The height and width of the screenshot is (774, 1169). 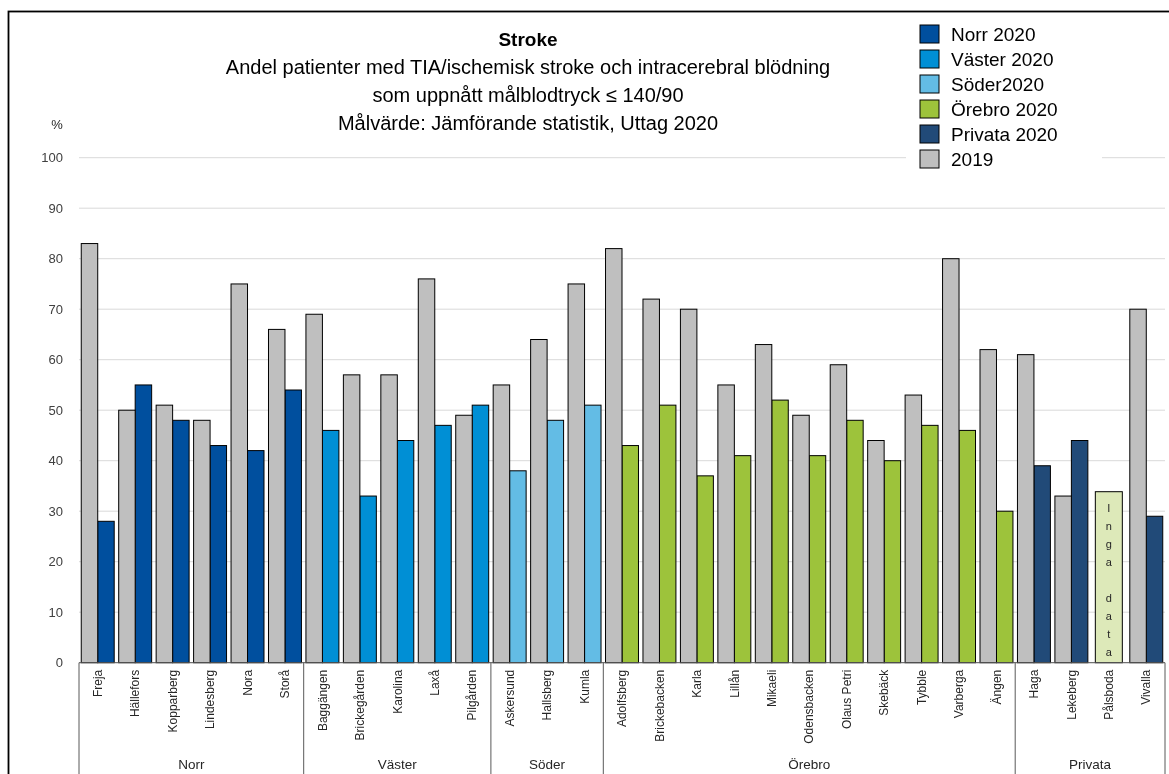 What do you see at coordinates (434, 682) in the screenshot?
I see `x-tick-label: Laxå` at bounding box center [434, 682].